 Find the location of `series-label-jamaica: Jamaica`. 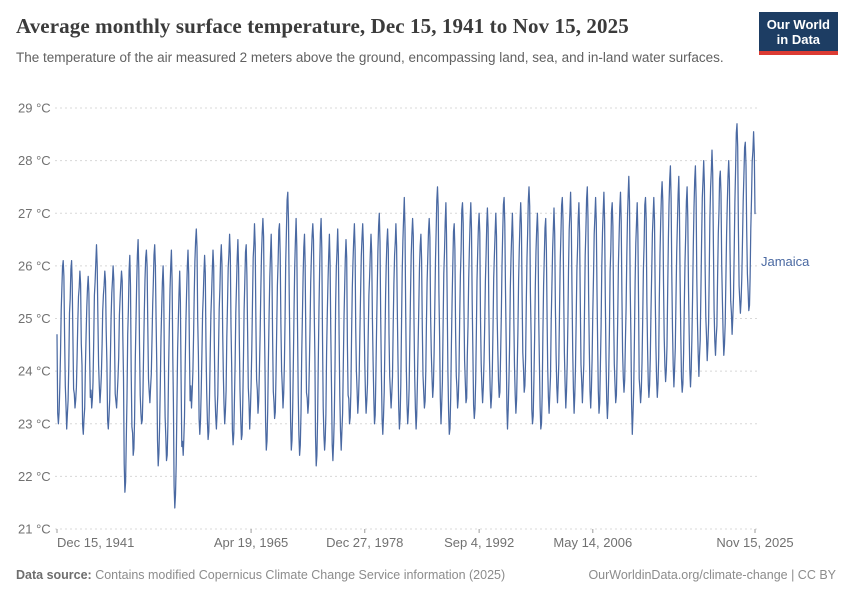

series-label-jamaica: Jamaica is located at coordinates (785, 261).